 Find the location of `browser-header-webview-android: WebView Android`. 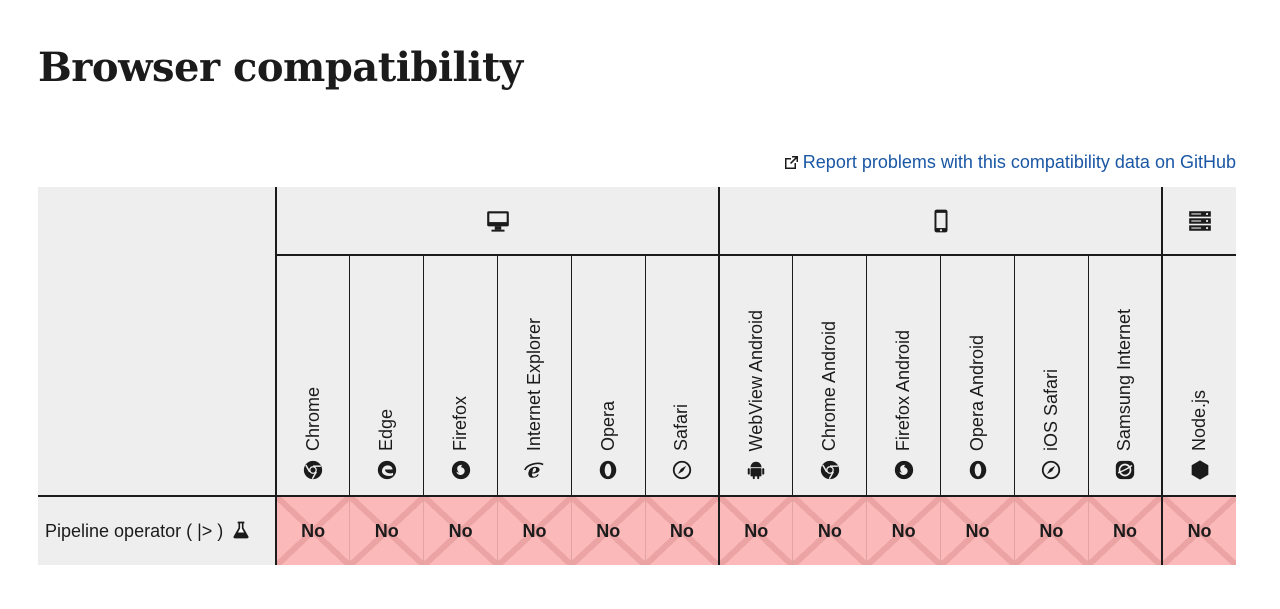

browser-header-webview-android: WebView Android is located at coordinates (756, 375).